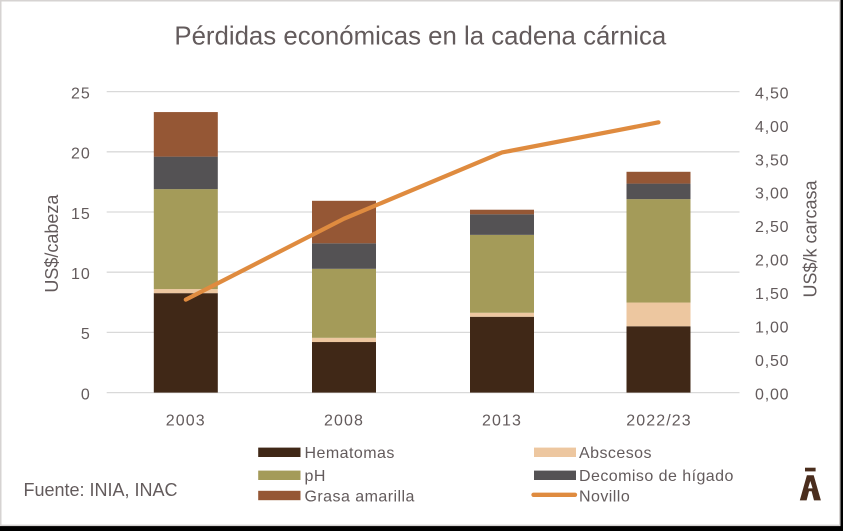 The image size is (843, 531). Describe the element at coordinates (81, 274) in the screenshot. I see `svg-text: 10` at that location.